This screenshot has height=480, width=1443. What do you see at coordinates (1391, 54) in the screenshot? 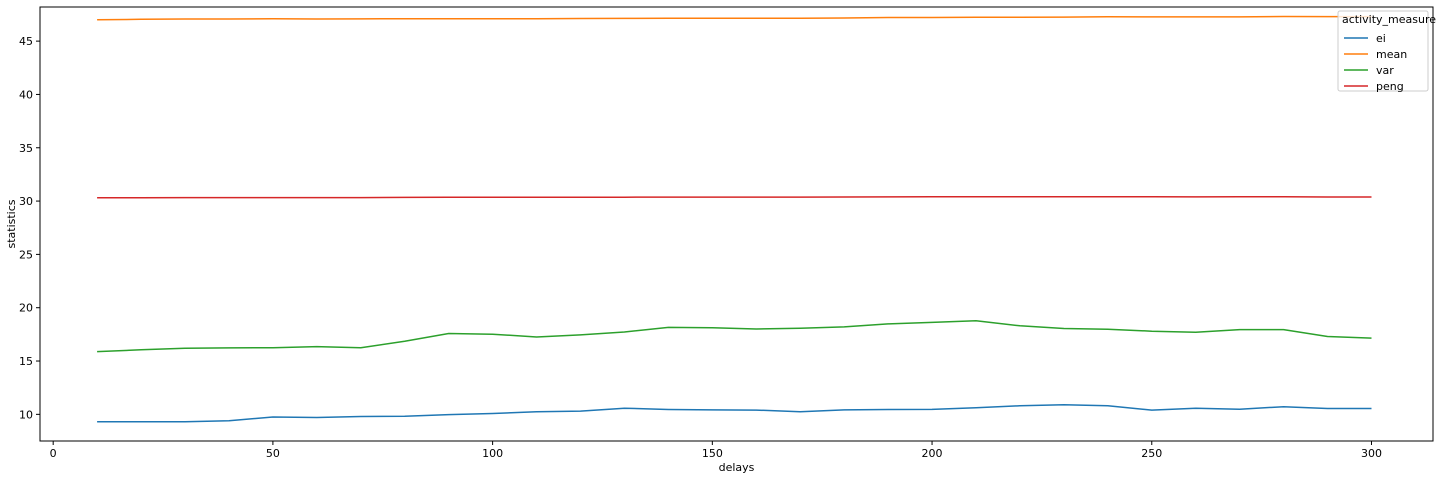
I see `legend-label-mean: mean` at bounding box center [1391, 54].